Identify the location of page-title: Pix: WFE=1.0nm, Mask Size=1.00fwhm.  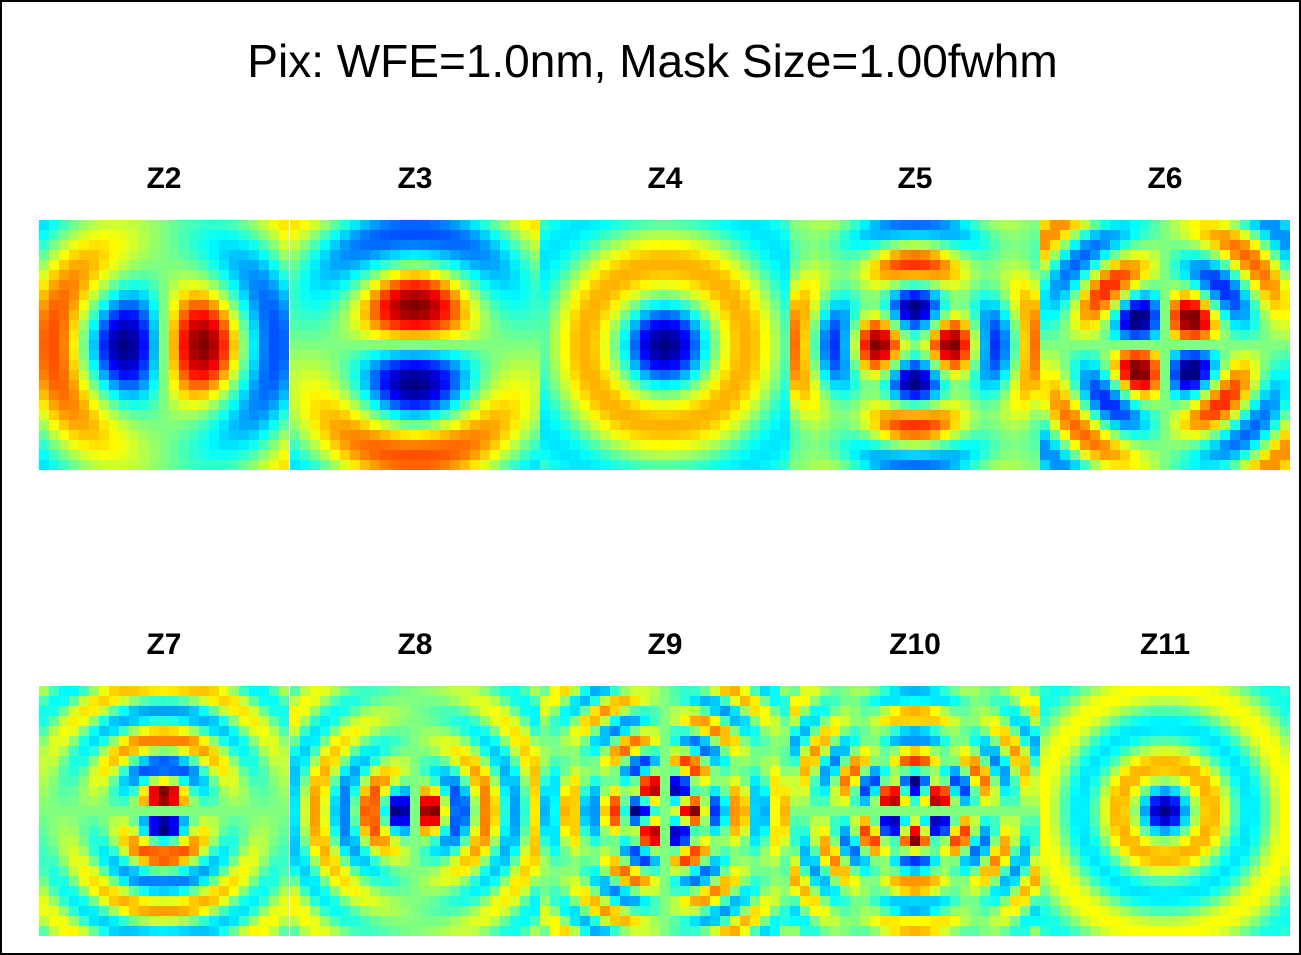
(652, 61).